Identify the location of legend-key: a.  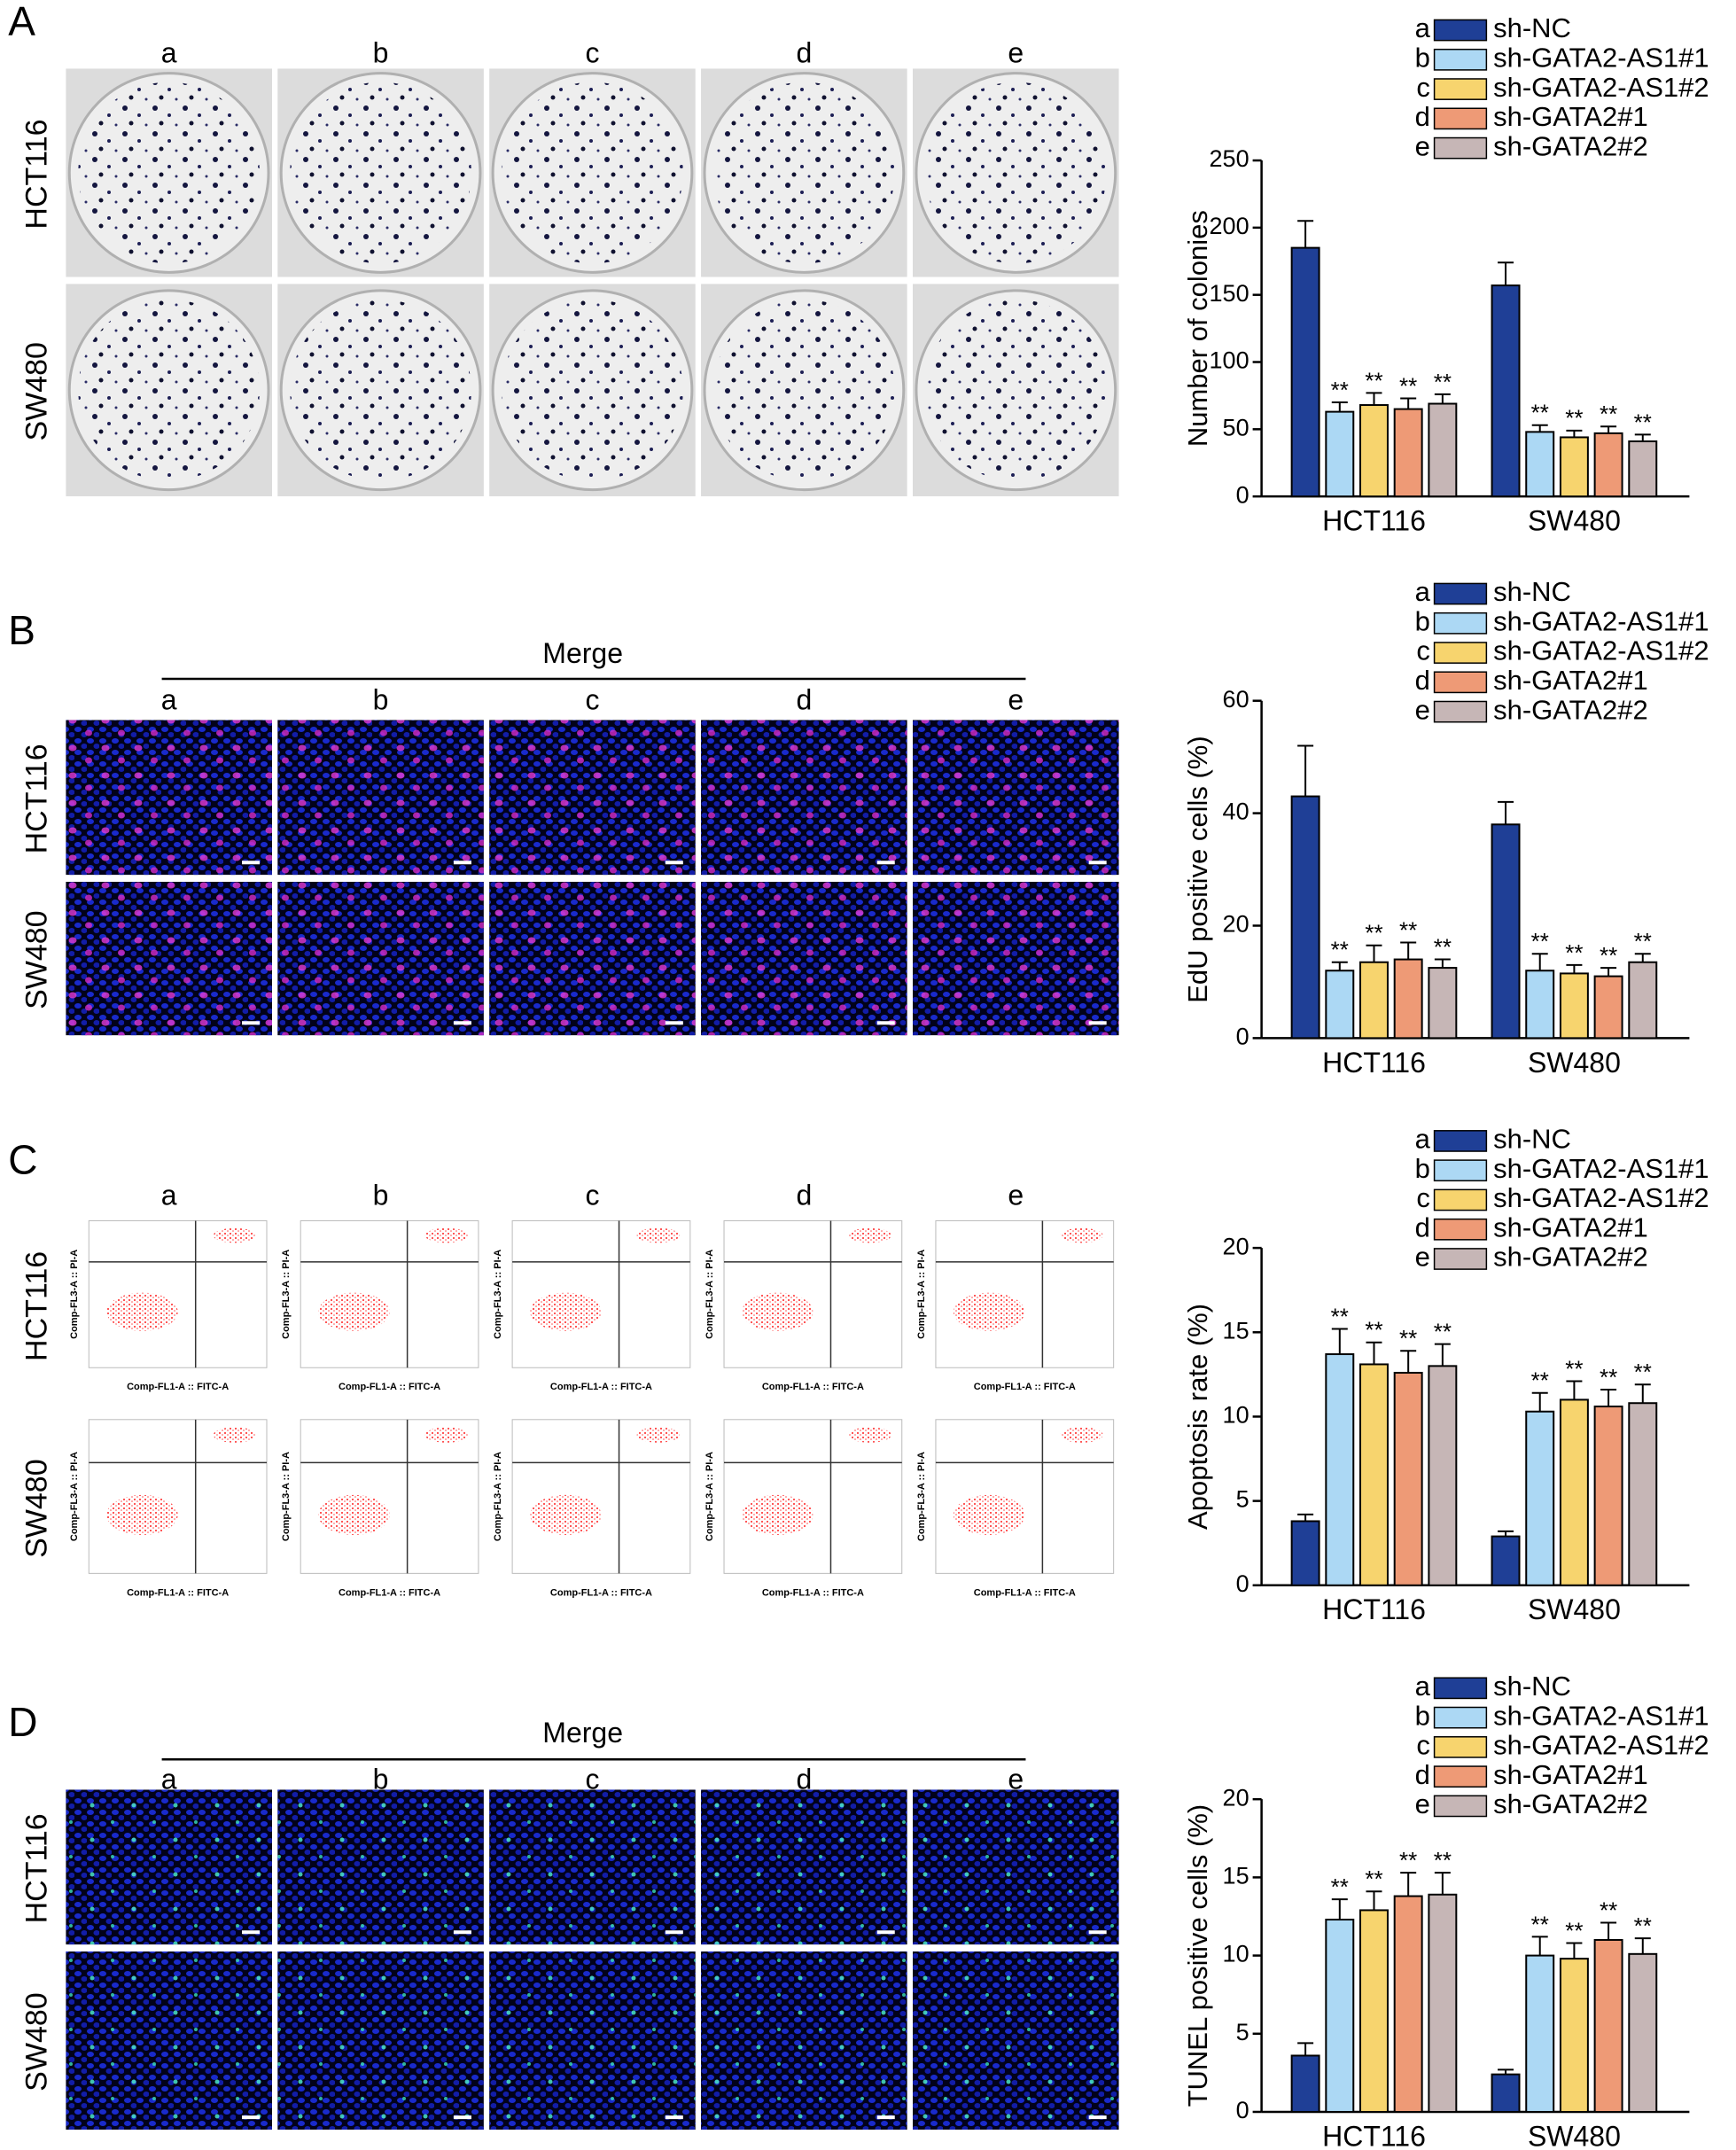
(1423, 1686).